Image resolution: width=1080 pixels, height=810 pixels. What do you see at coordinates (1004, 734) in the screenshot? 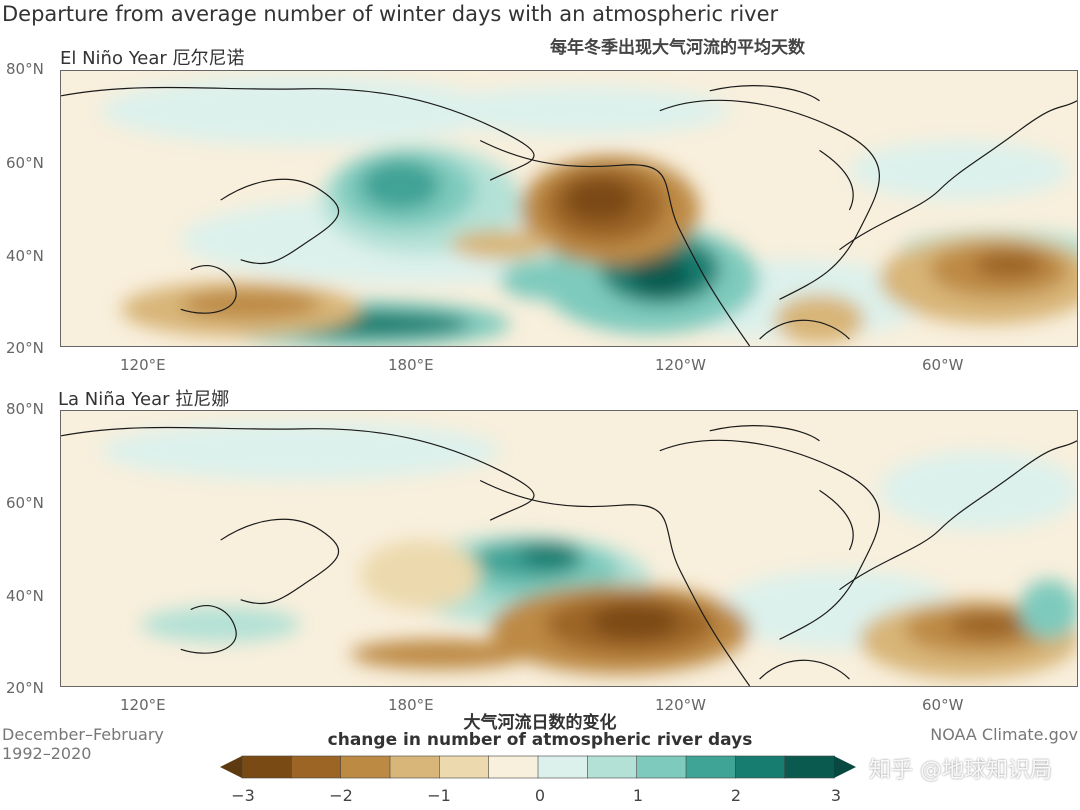
I see `source-credit: NOAA Climate.gov` at bounding box center [1004, 734].